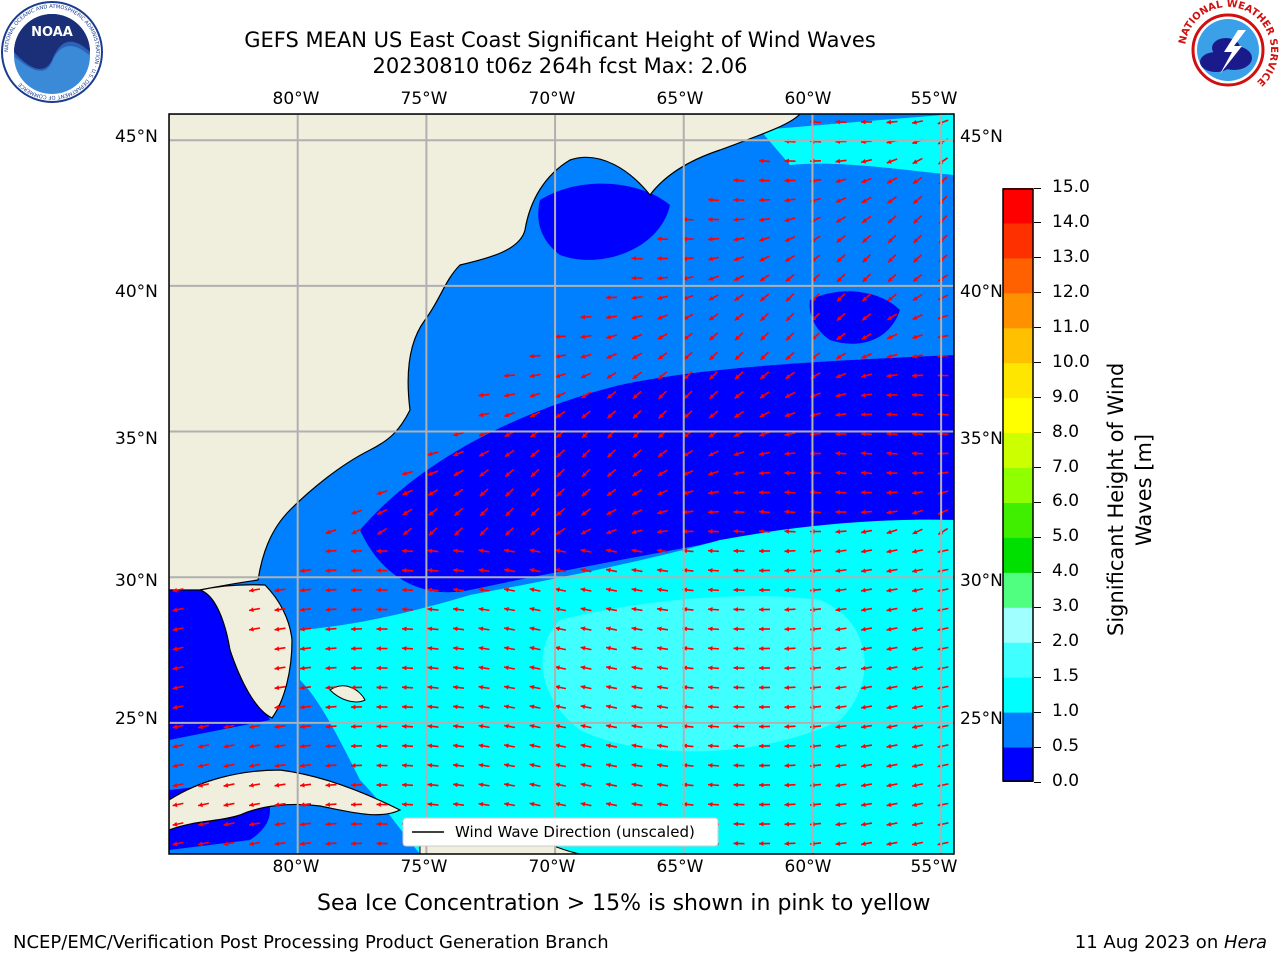  Describe the element at coordinates (1071, 326) in the screenshot. I see `colorbar-tick-label: 11.0` at that location.